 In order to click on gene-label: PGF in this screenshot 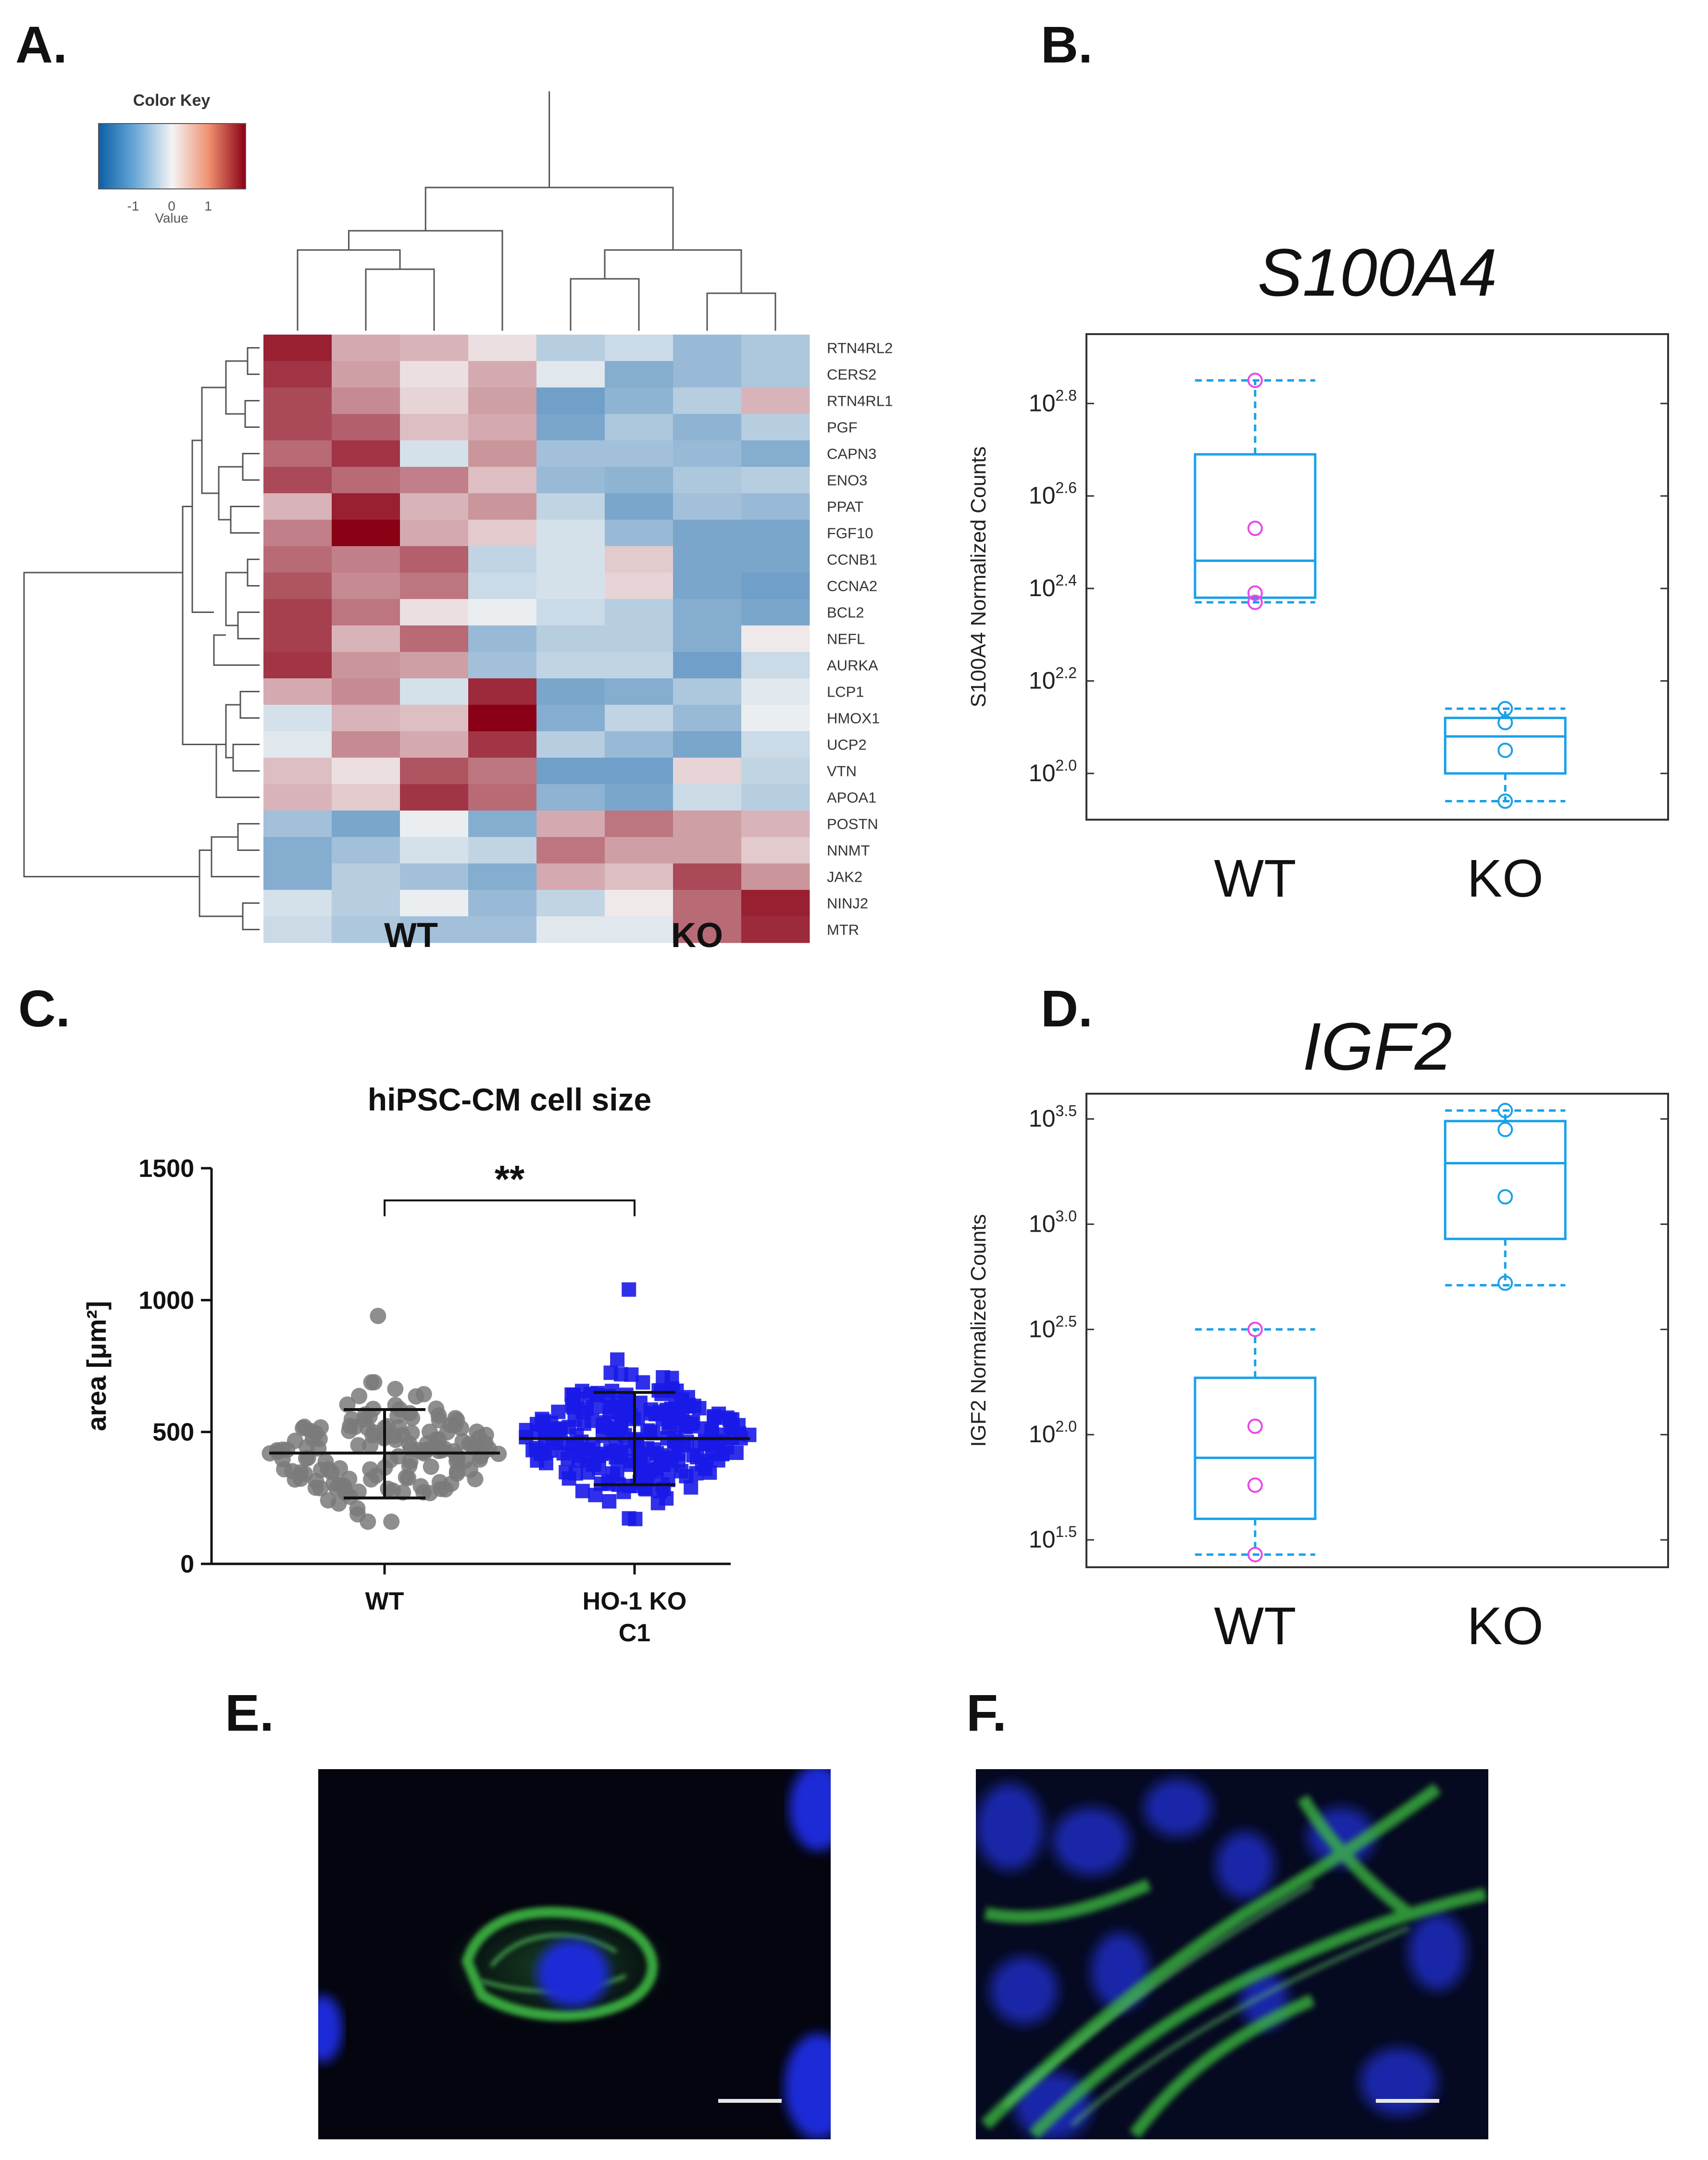, I will do `click(842, 427)`.